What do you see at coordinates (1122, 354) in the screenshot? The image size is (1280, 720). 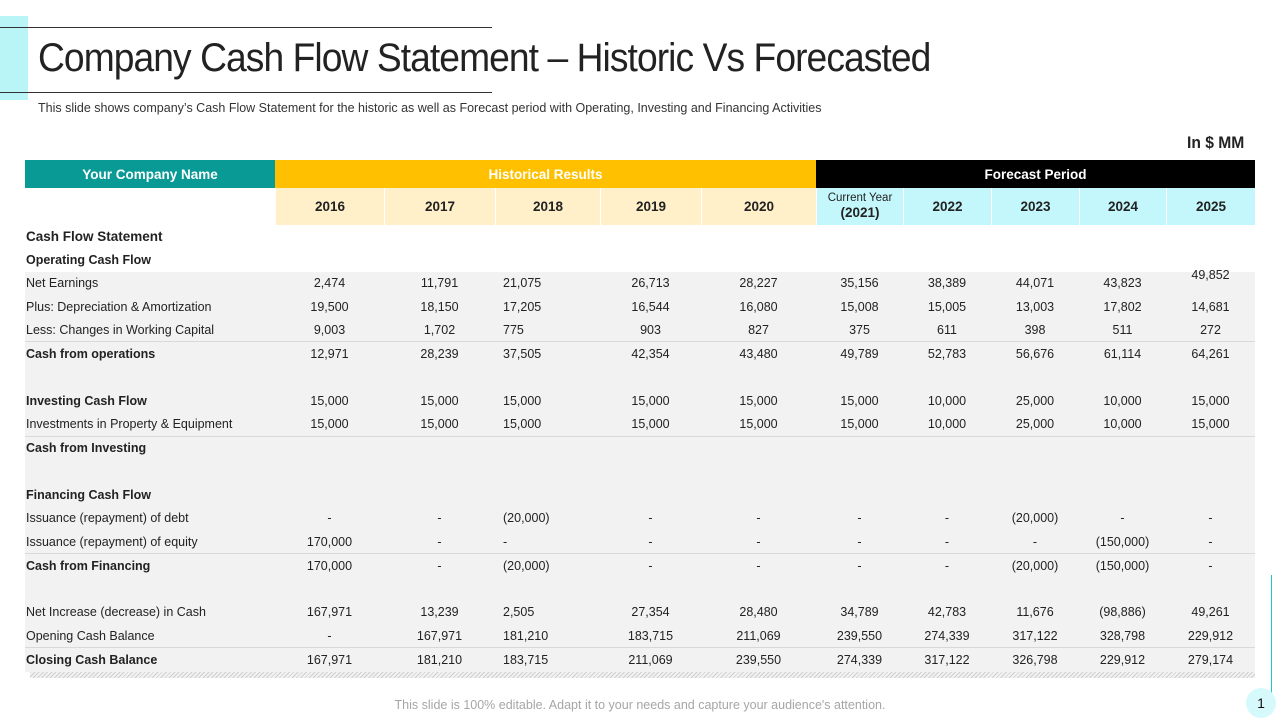 I see `table-cell: 61,114` at bounding box center [1122, 354].